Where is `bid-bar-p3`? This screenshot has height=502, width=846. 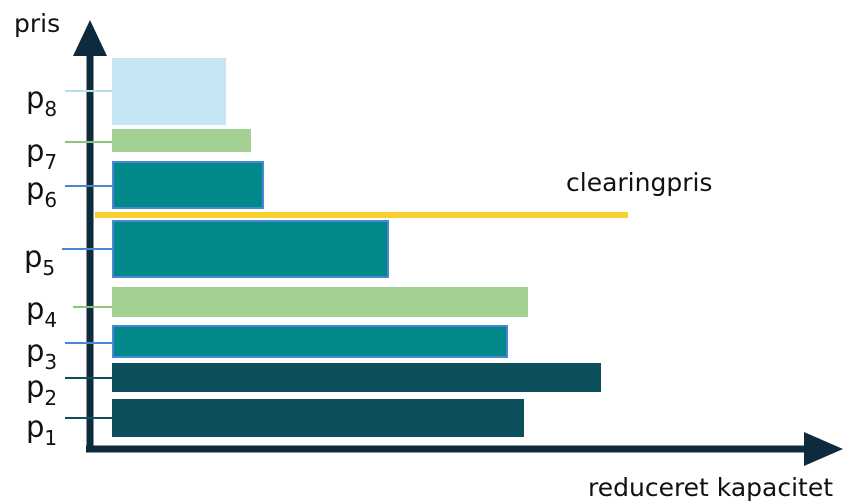 bid-bar-p3 is located at coordinates (310, 341).